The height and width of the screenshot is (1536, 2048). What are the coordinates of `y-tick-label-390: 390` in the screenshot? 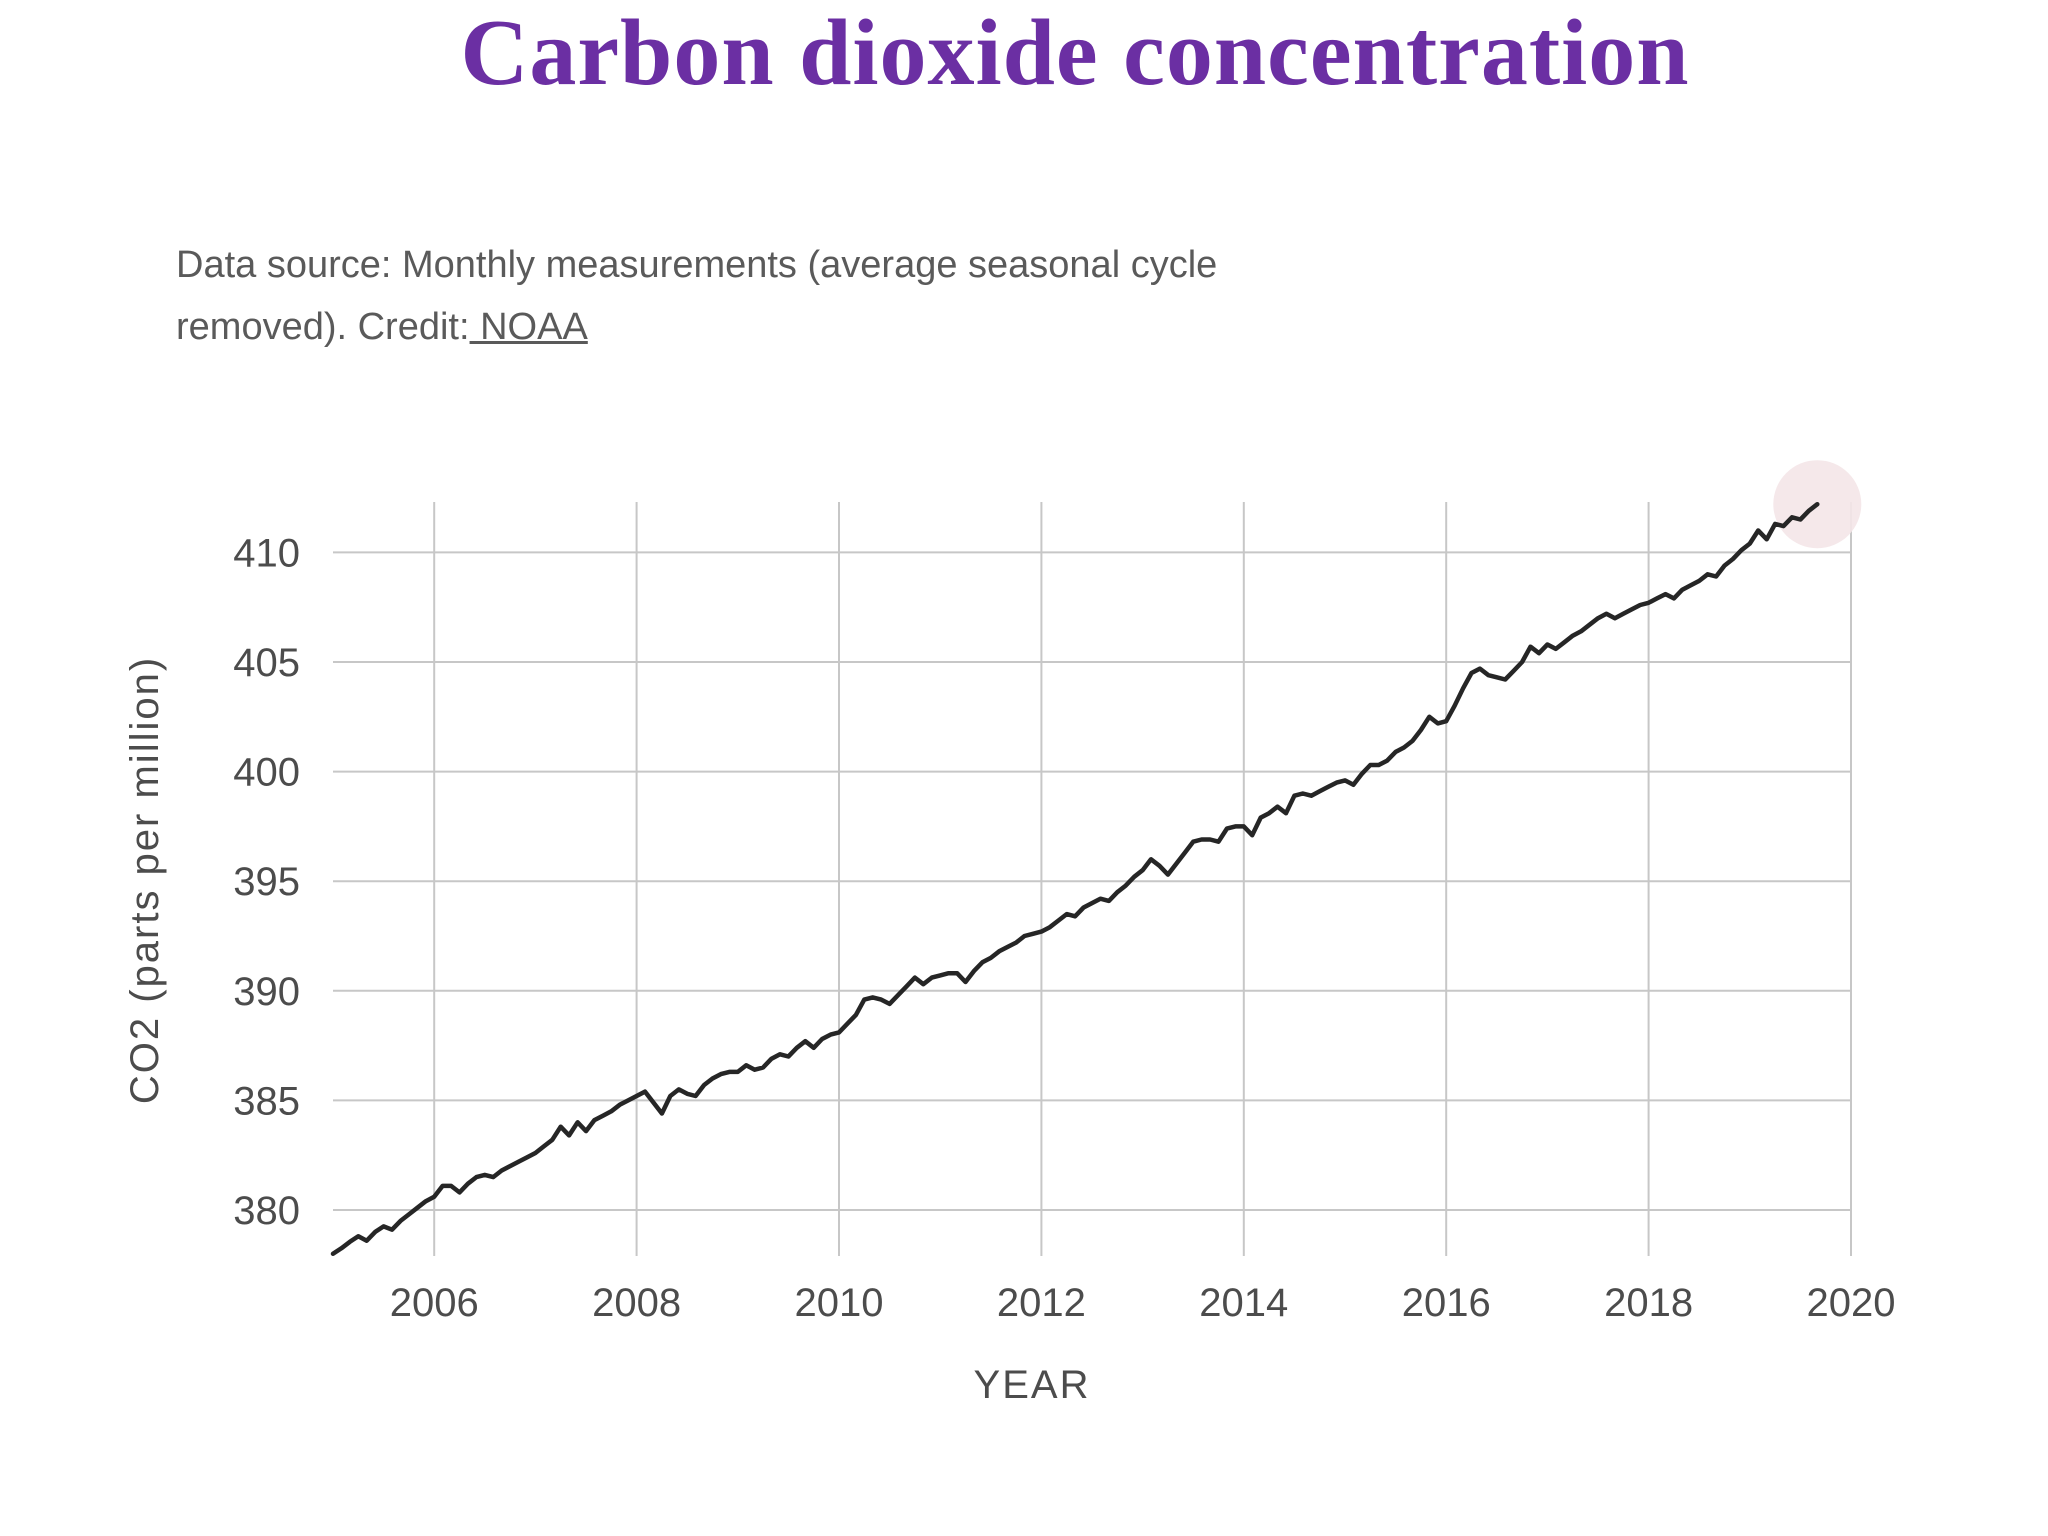 It's located at (266, 992).